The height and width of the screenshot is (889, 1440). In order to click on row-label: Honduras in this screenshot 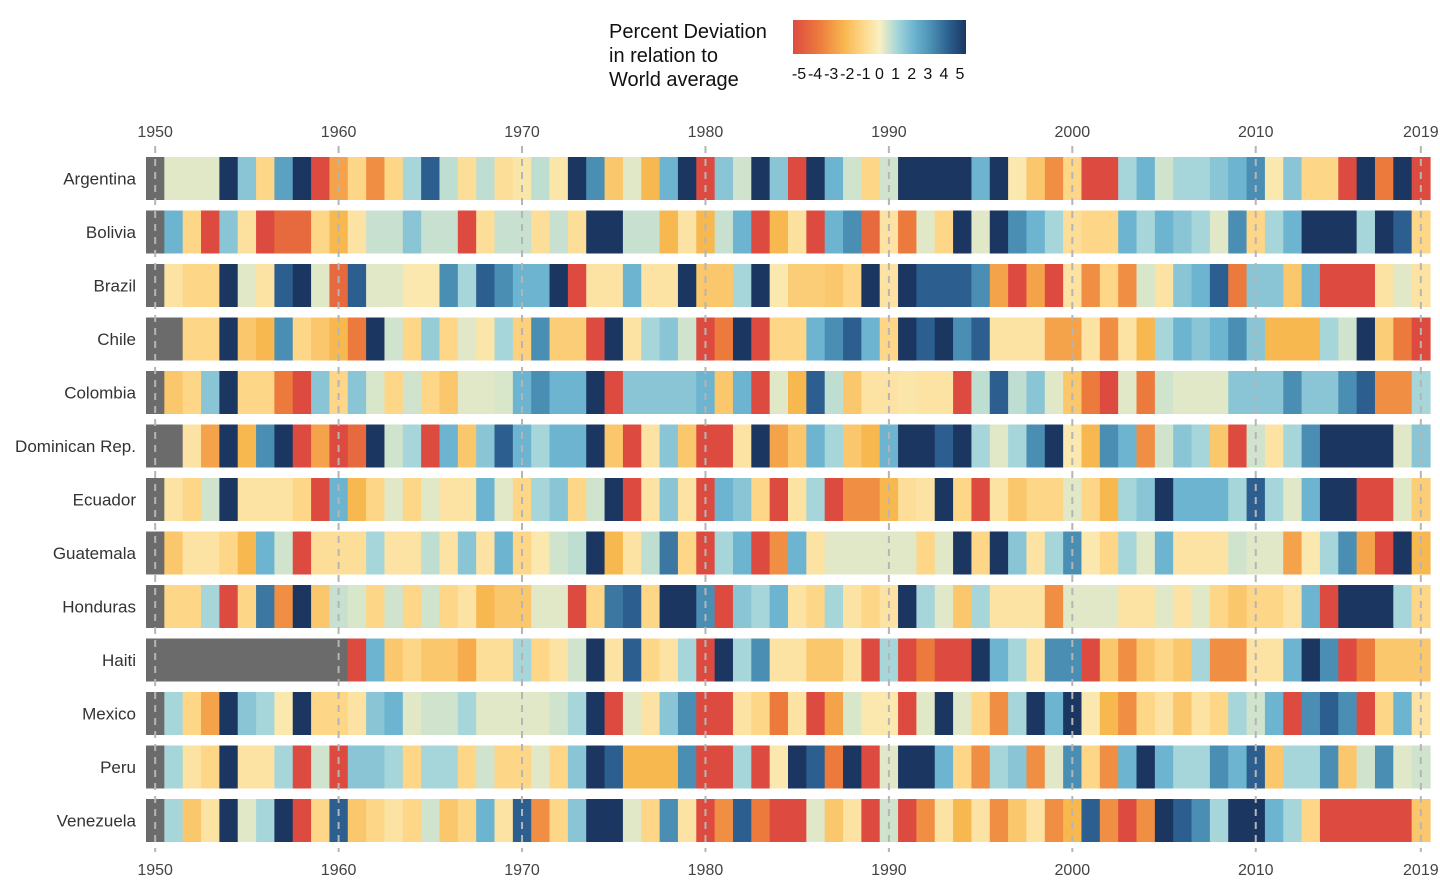, I will do `click(99, 607)`.